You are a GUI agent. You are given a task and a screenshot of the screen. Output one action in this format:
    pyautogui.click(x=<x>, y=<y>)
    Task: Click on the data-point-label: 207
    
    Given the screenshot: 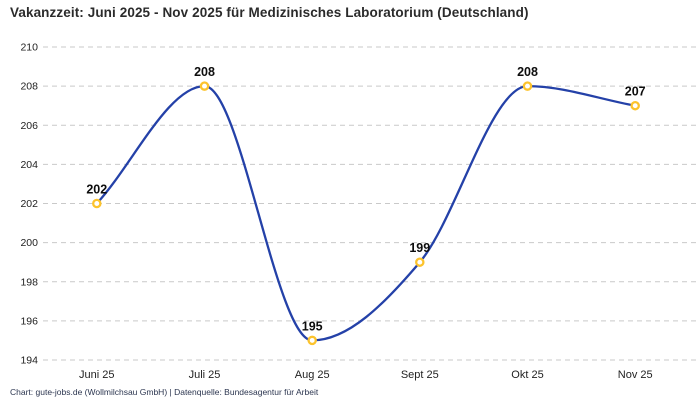 What is the action you would take?
    pyautogui.click(x=635, y=92)
    